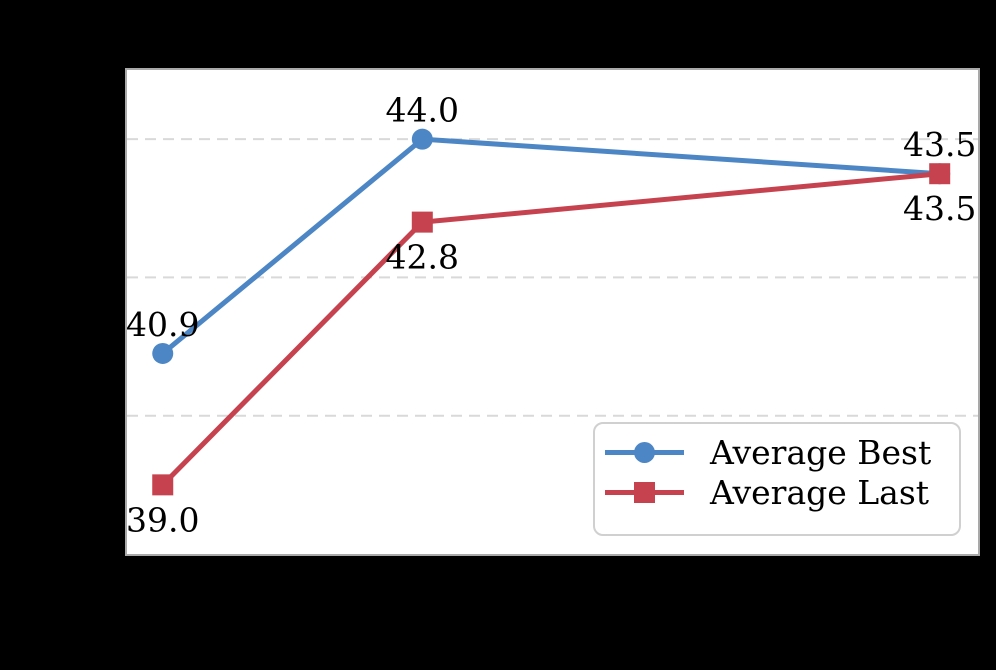 This screenshot has height=670, width=996. Describe the element at coordinates (163, 324) in the screenshot. I see `point-value-label: 40.9` at that location.